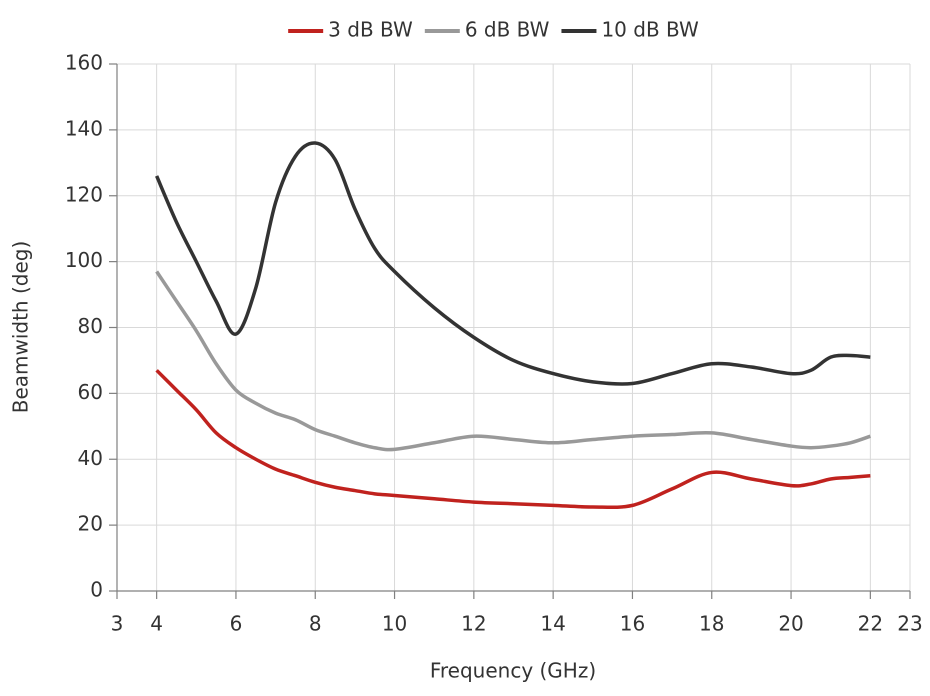 This screenshot has width=930, height=696. What do you see at coordinates (507, 30) in the screenshot?
I see `legend-label: 6 dB BW` at bounding box center [507, 30].